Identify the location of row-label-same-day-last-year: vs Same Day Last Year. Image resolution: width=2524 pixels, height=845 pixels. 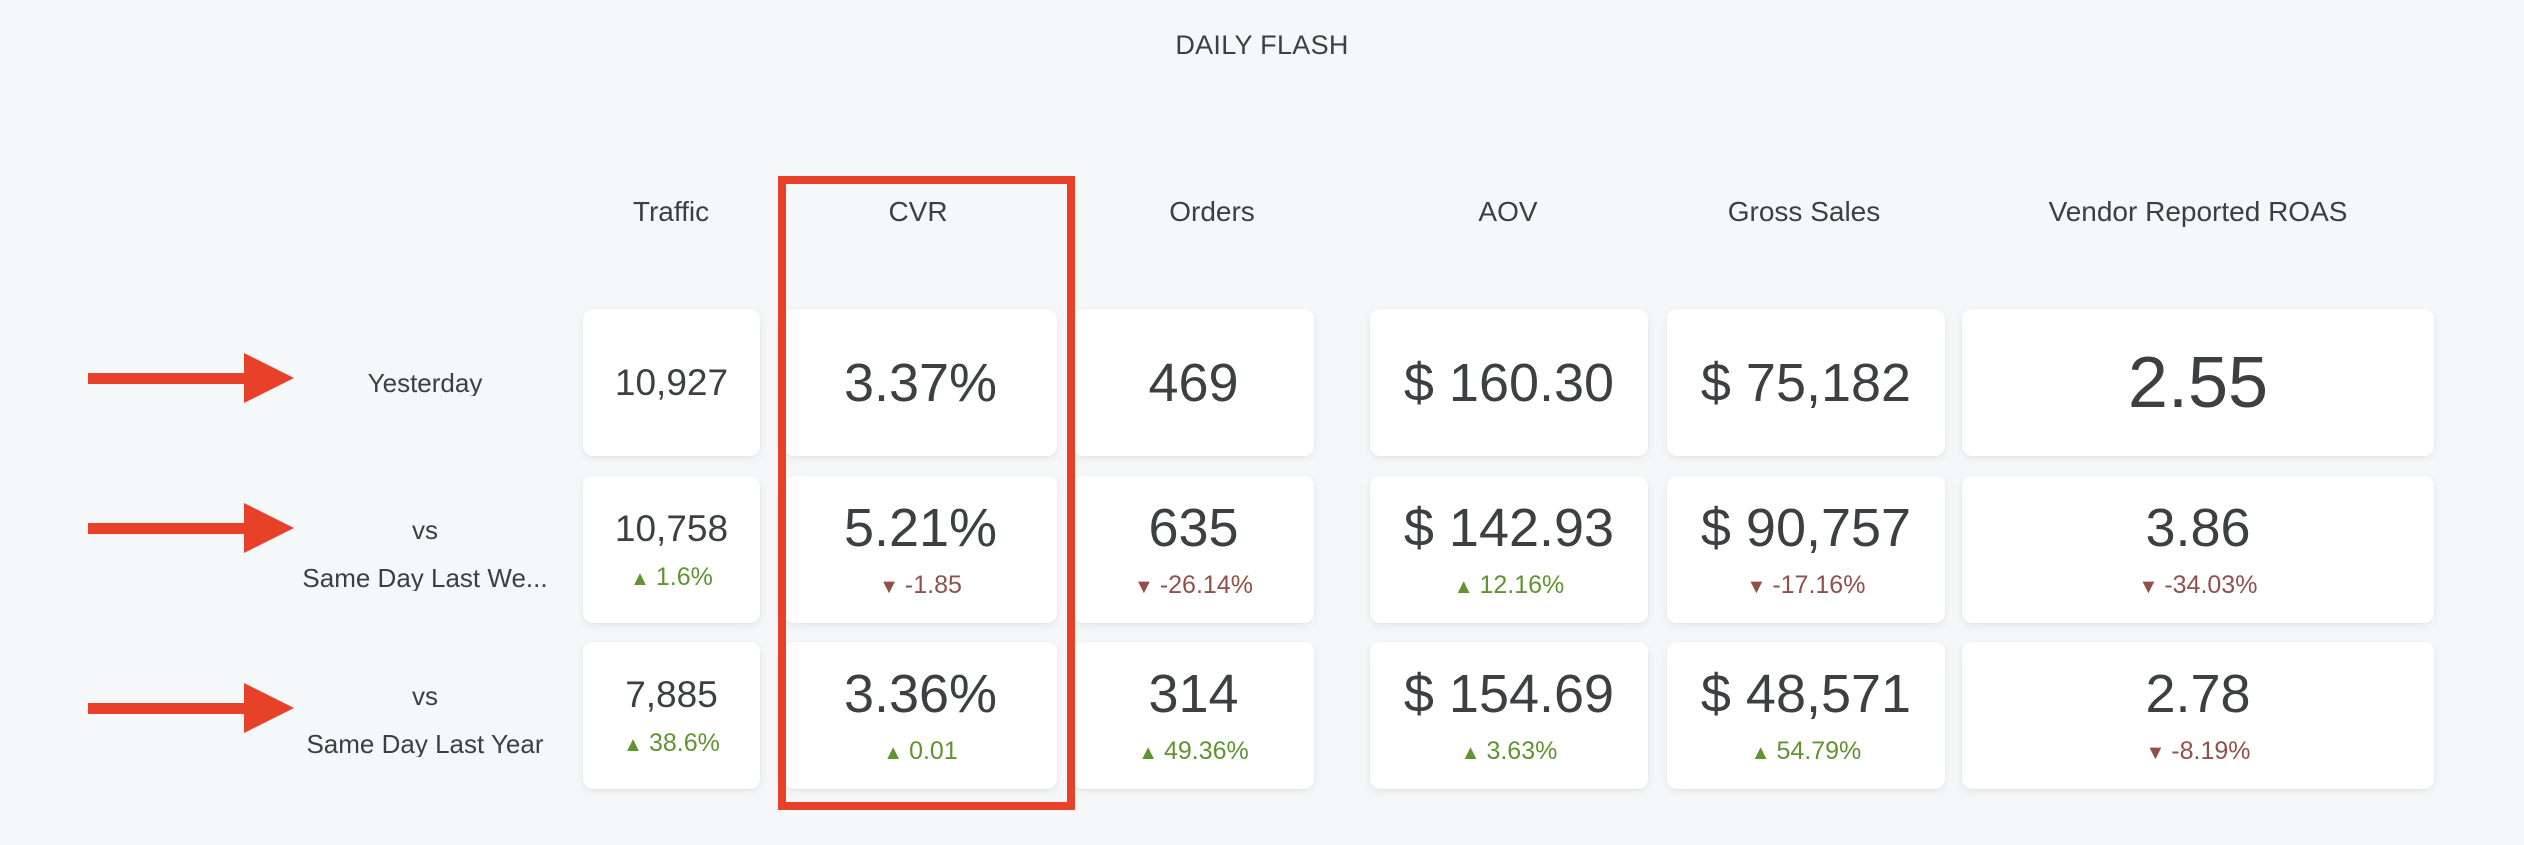
(425, 720).